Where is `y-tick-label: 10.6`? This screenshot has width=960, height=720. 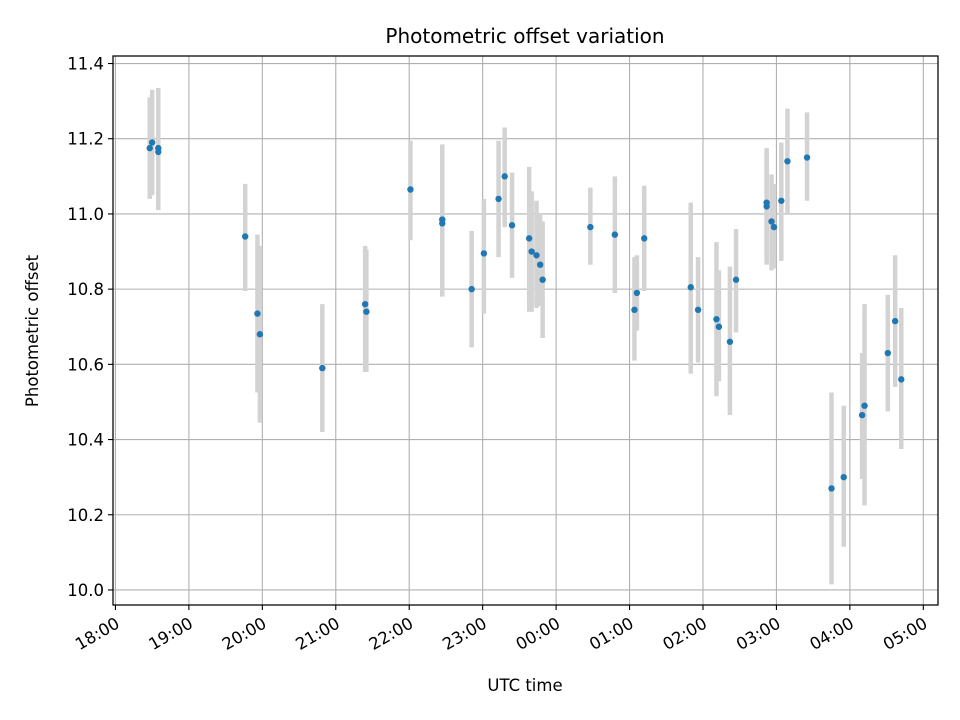
y-tick-label: 10.6 is located at coordinates (85, 364).